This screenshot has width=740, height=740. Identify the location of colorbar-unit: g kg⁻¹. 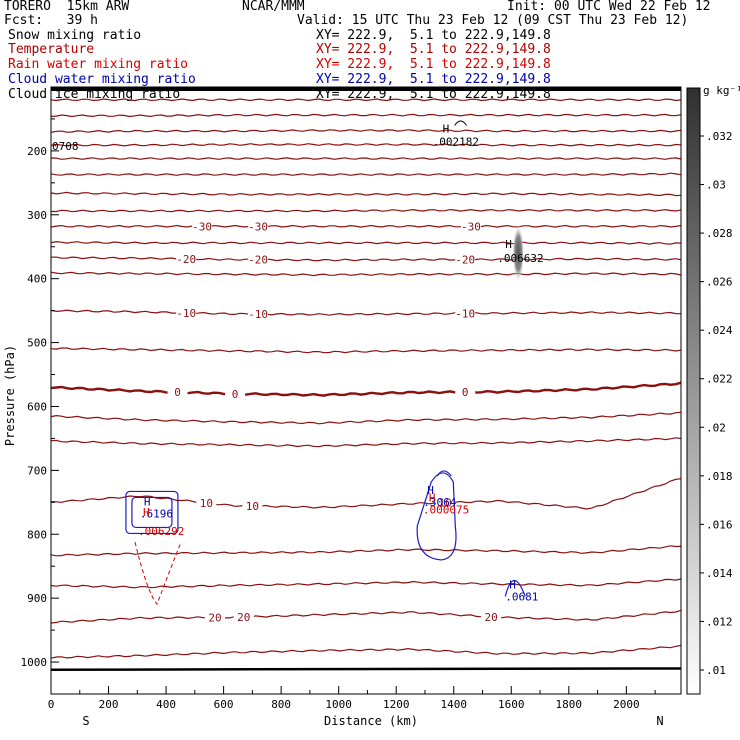
(721, 90).